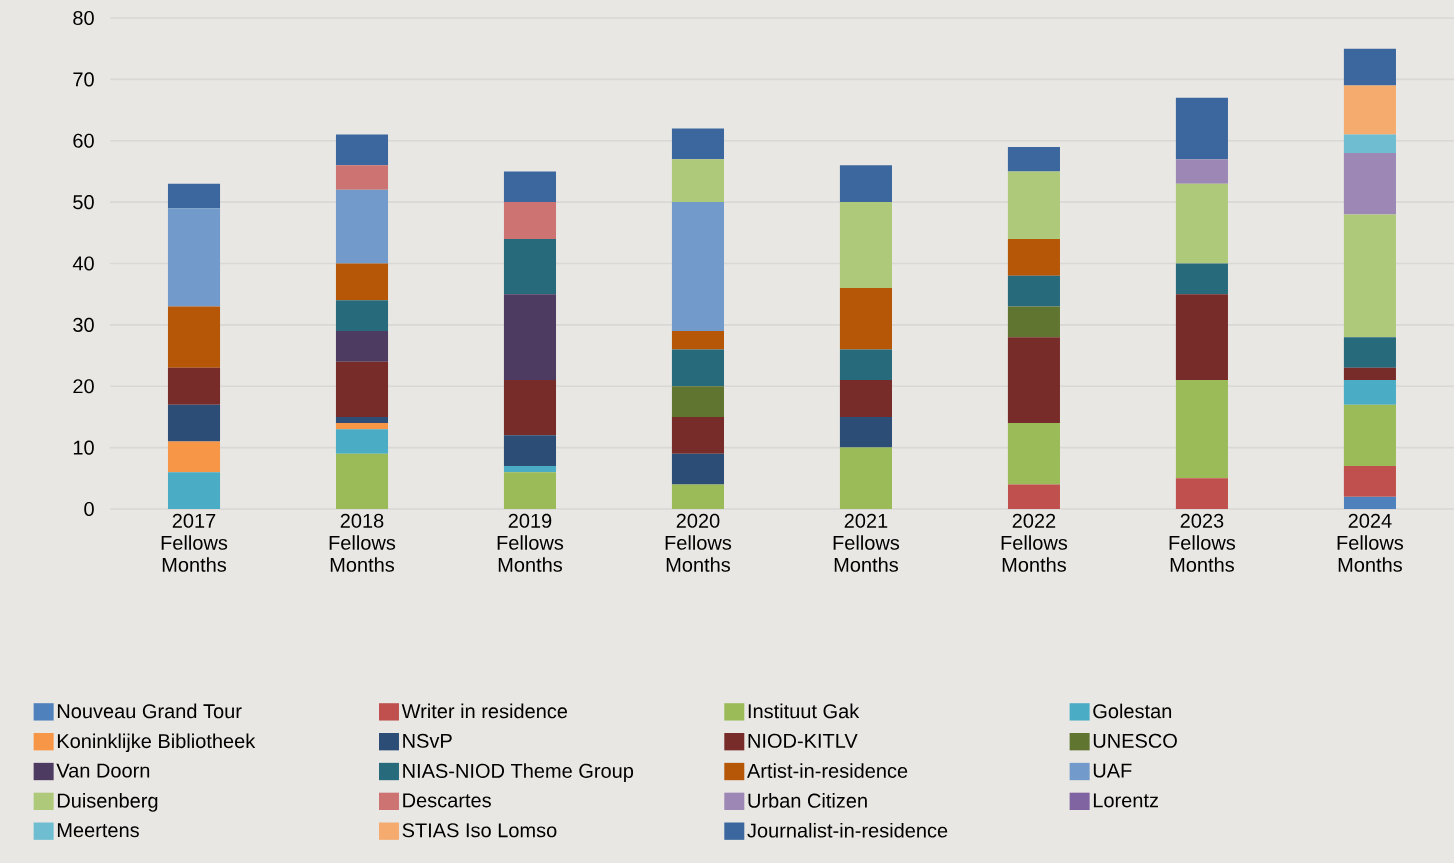  What do you see at coordinates (847, 830) in the screenshot?
I see `legend-label: Journalist-in-residence` at bounding box center [847, 830].